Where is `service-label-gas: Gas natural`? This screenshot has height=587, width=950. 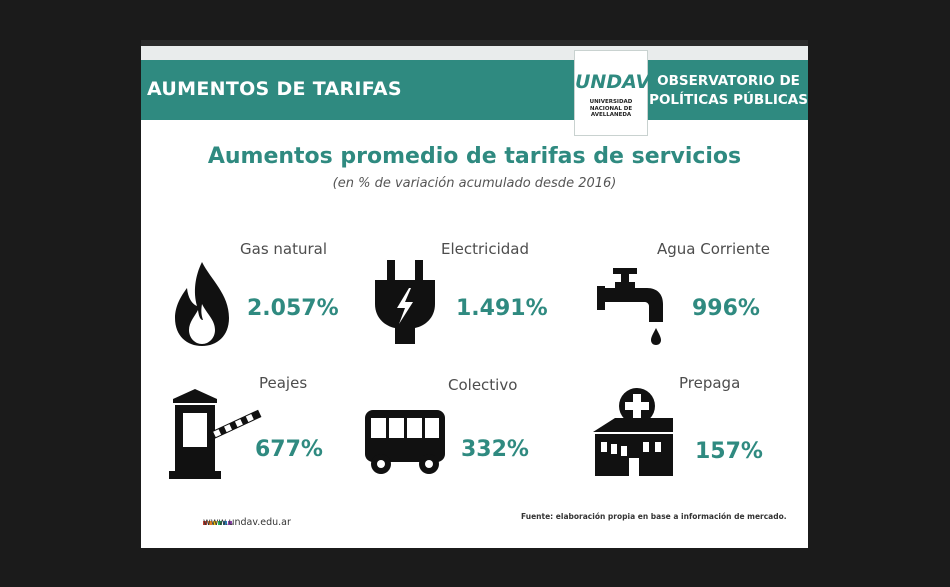 service-label-gas: Gas natural is located at coordinates (284, 249).